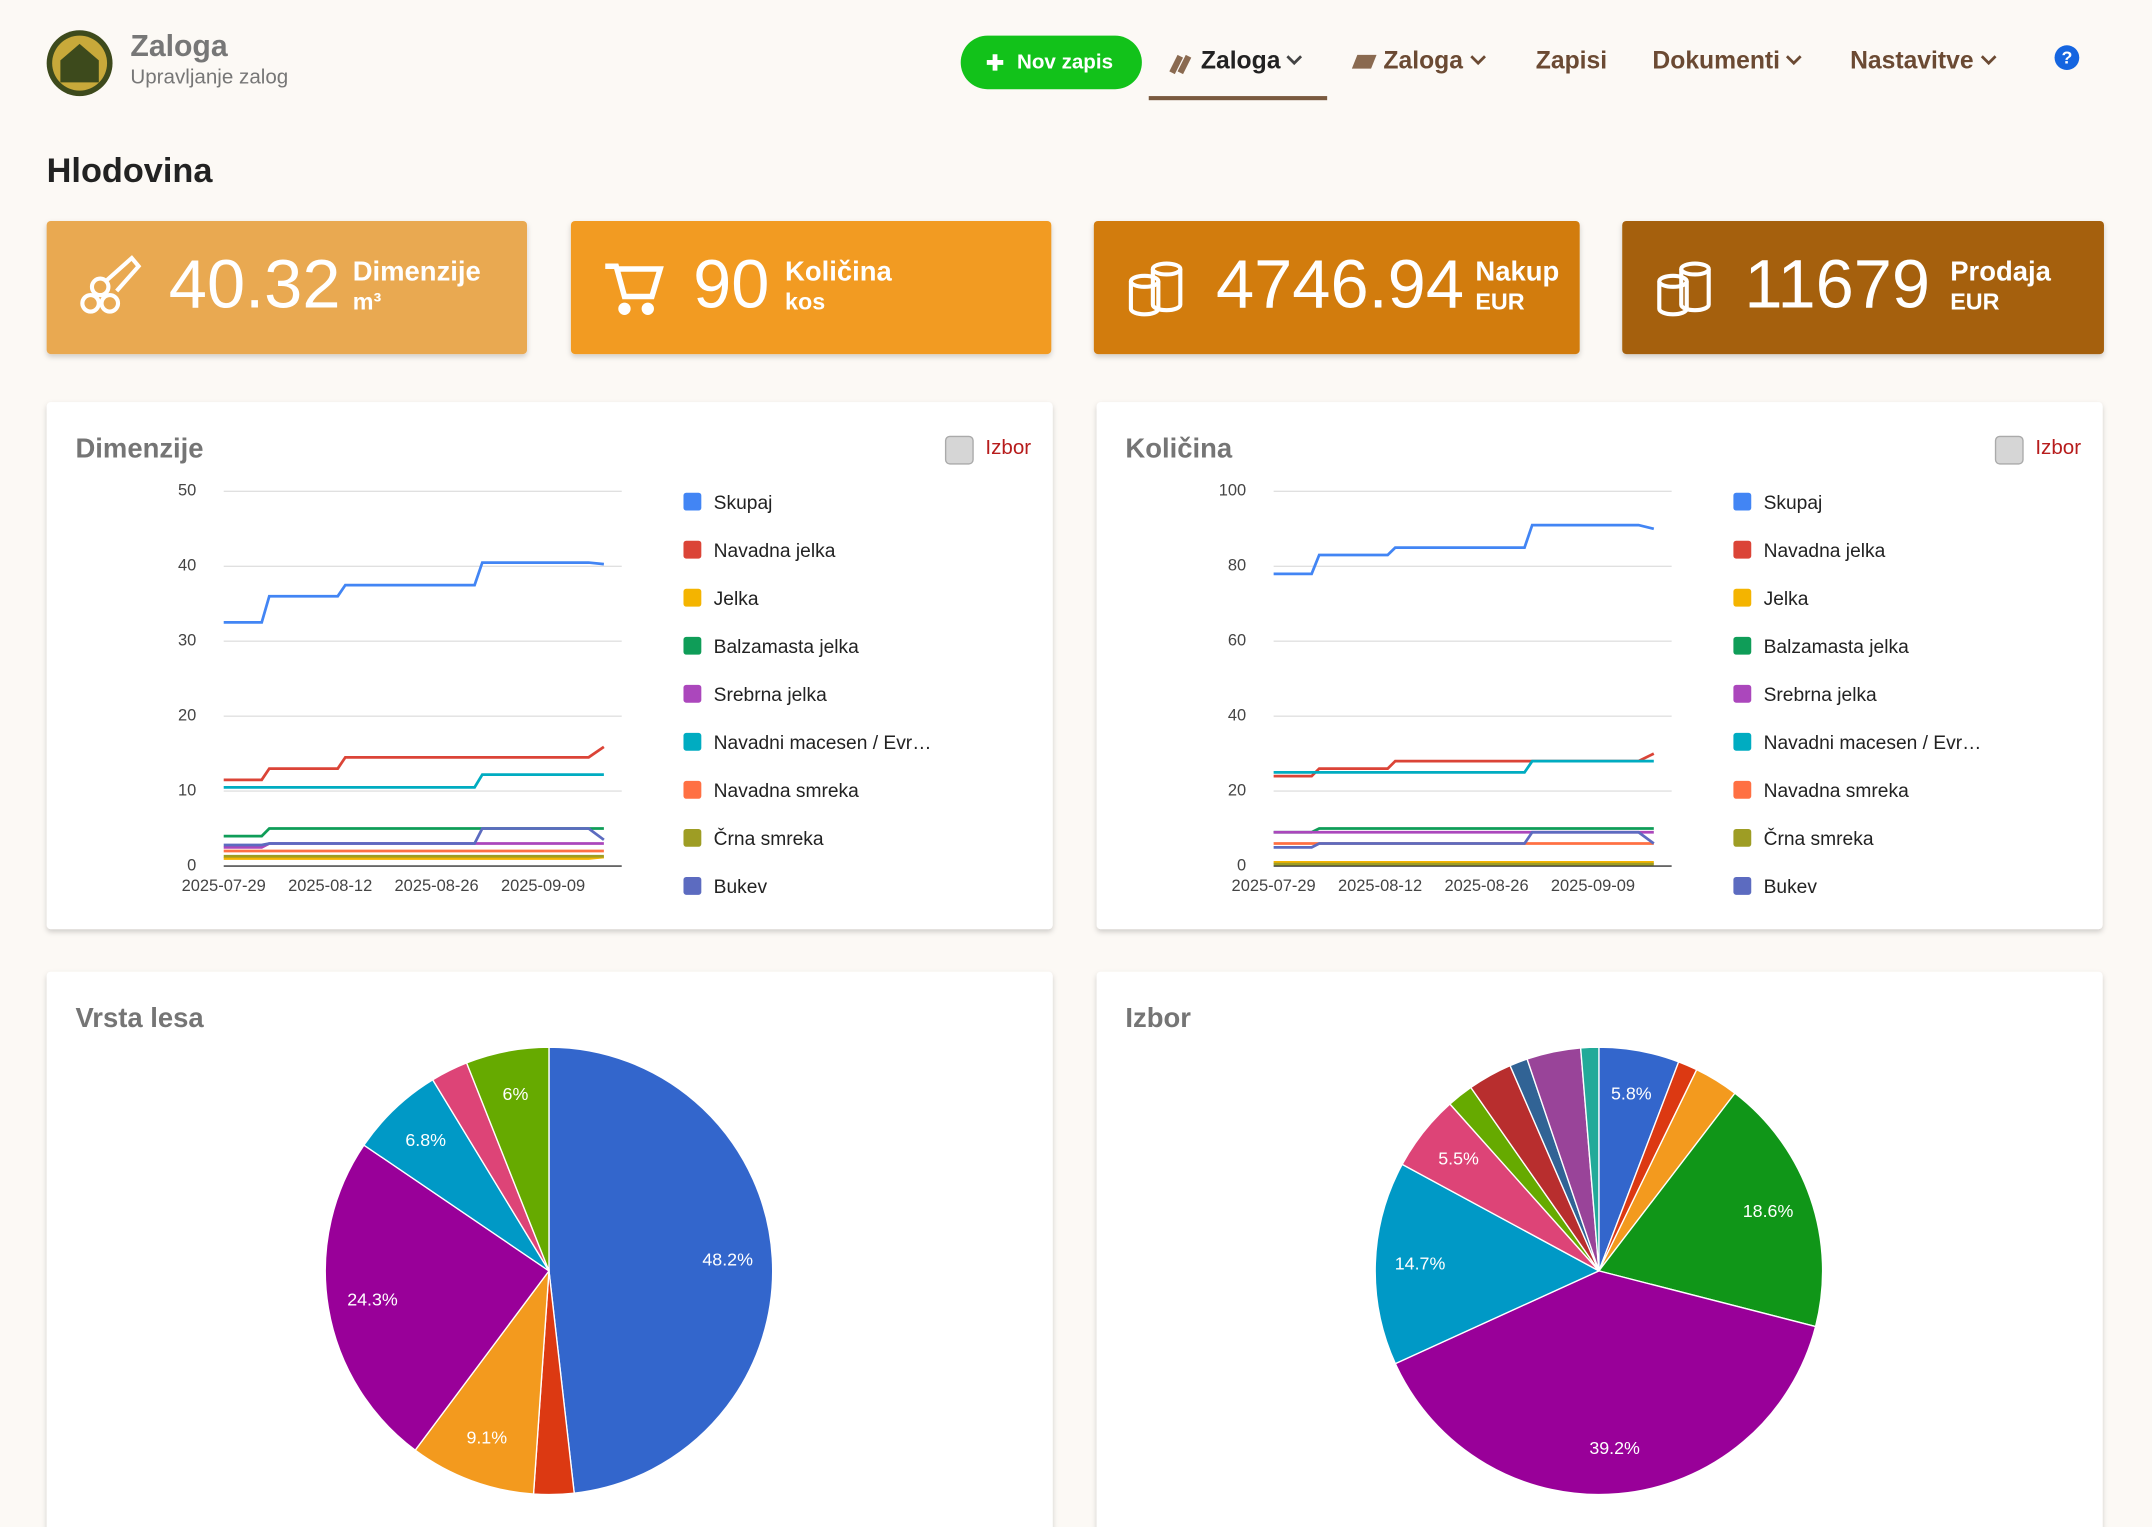 Image resolution: width=2152 pixels, height=1527 pixels. What do you see at coordinates (1836, 791) in the screenshot?
I see `legend-label: Navadna smreka` at bounding box center [1836, 791].